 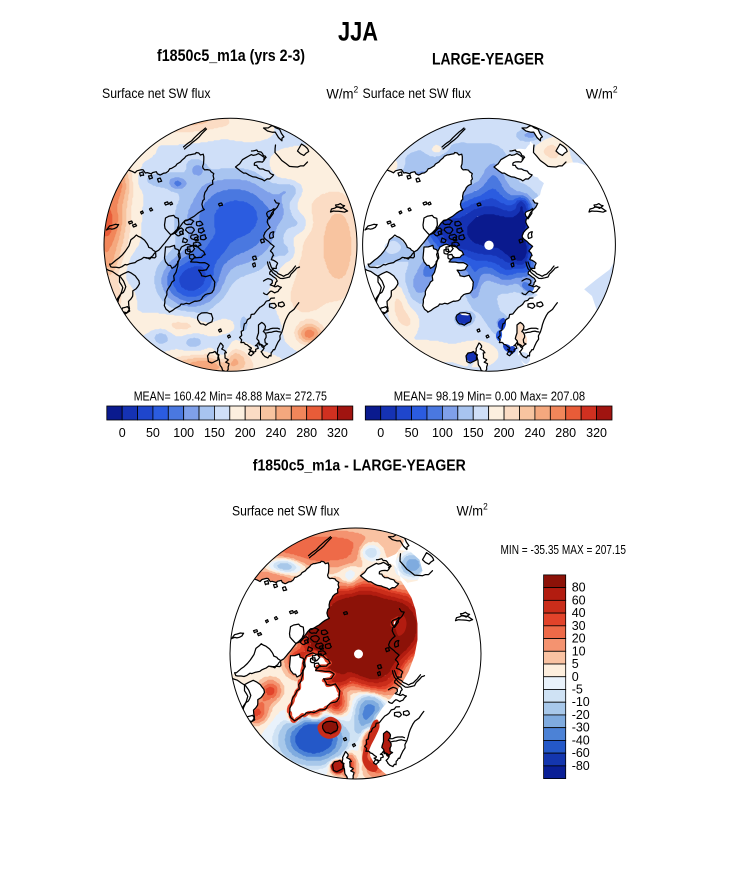 I want to click on svg-text:MEAN= 98.19 Min= 0.00 Max: MEAN= 98.19 Min= 0.00 Max= 207.08, so click(x=490, y=397).